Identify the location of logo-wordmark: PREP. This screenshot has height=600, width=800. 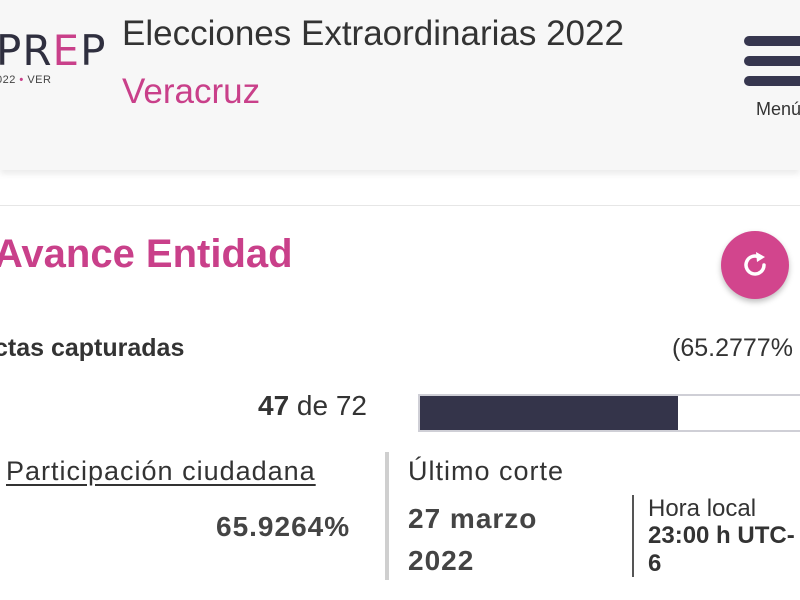
(53, 50).